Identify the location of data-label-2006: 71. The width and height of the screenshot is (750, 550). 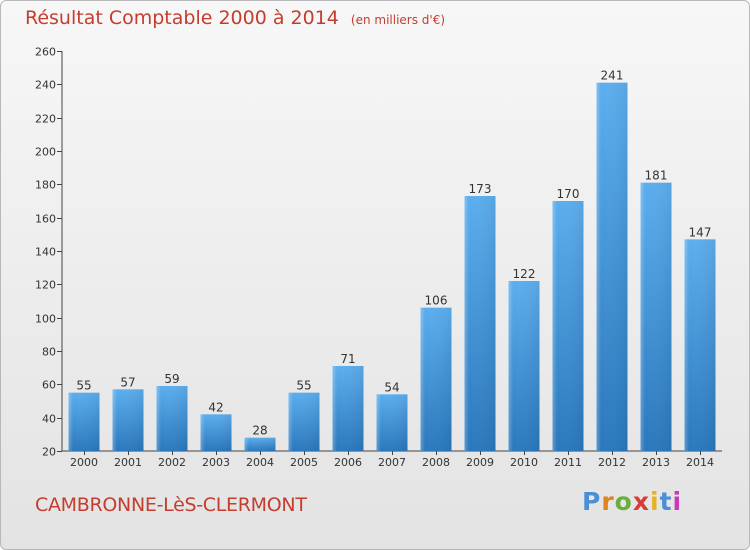
(347, 359).